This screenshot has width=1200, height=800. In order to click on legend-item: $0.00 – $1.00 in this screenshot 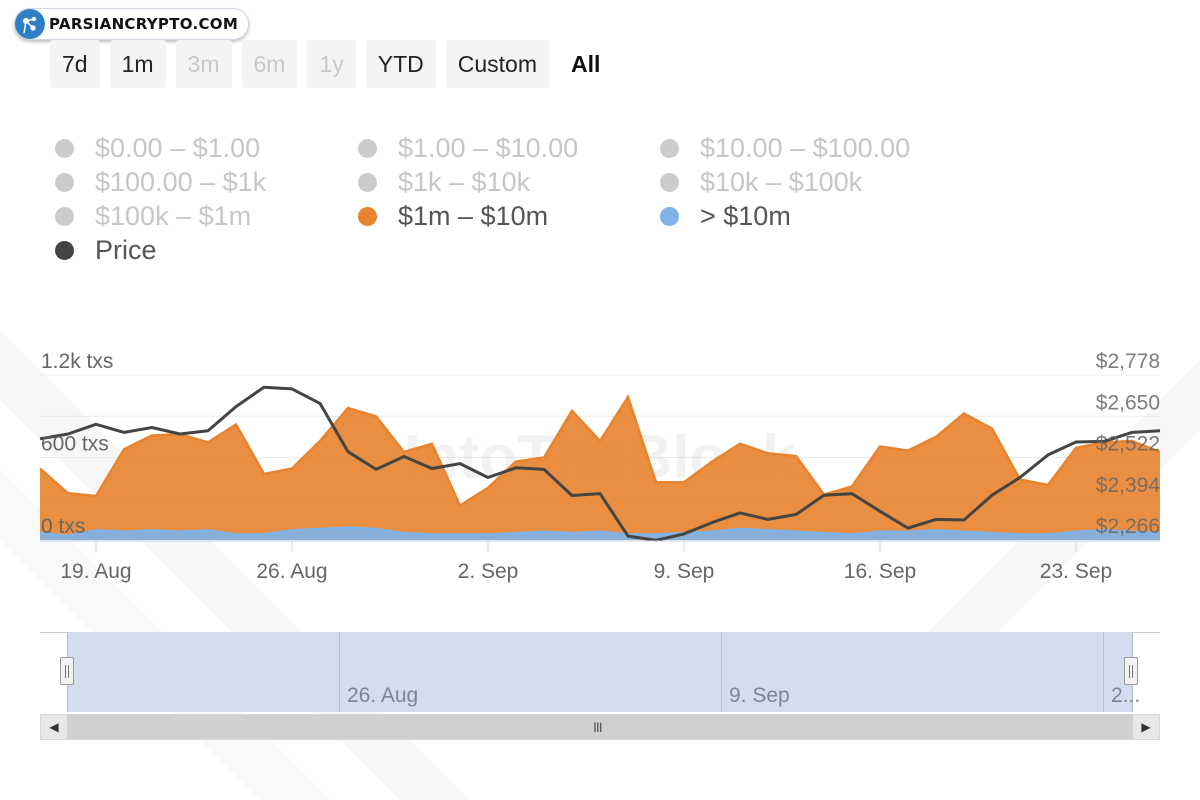, I will do `click(157, 148)`.